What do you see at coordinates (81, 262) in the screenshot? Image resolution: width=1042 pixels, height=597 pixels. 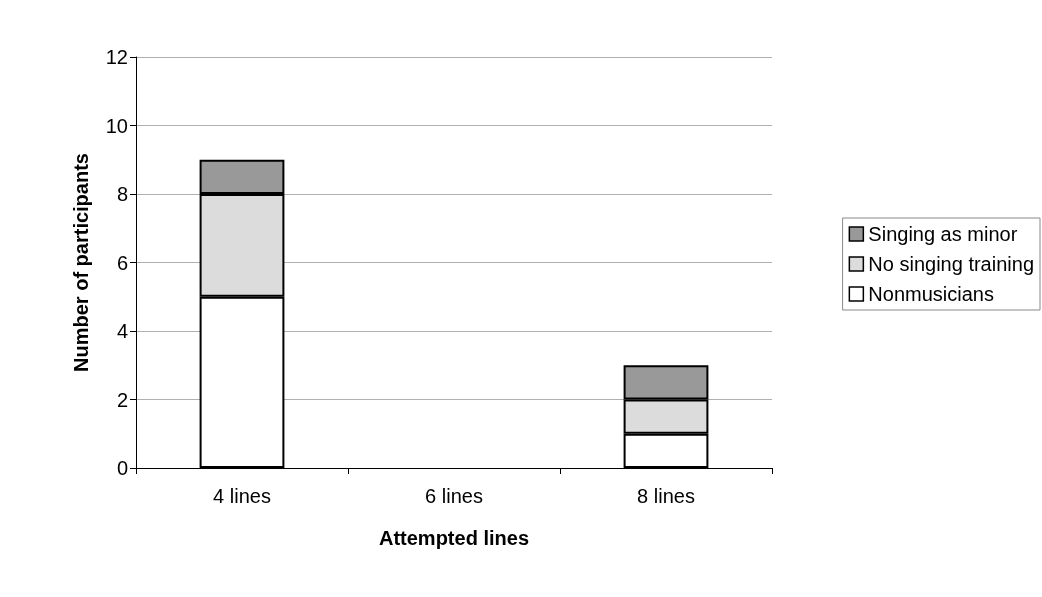 I see `y-axis-title: Number of participants` at bounding box center [81, 262].